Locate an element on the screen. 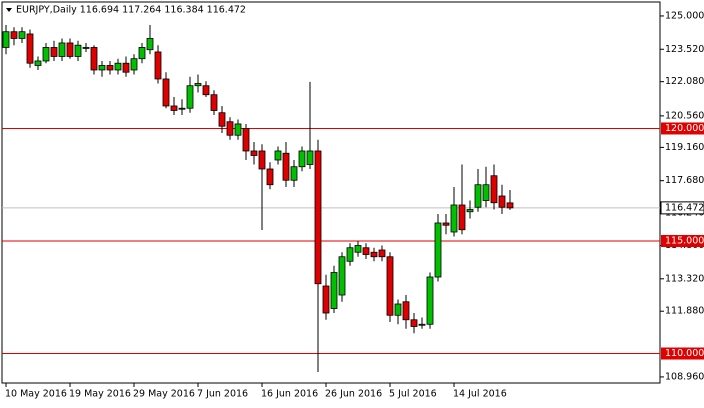 The width and height of the screenshot is (704, 408). last-price-box is located at coordinates (682, 208).